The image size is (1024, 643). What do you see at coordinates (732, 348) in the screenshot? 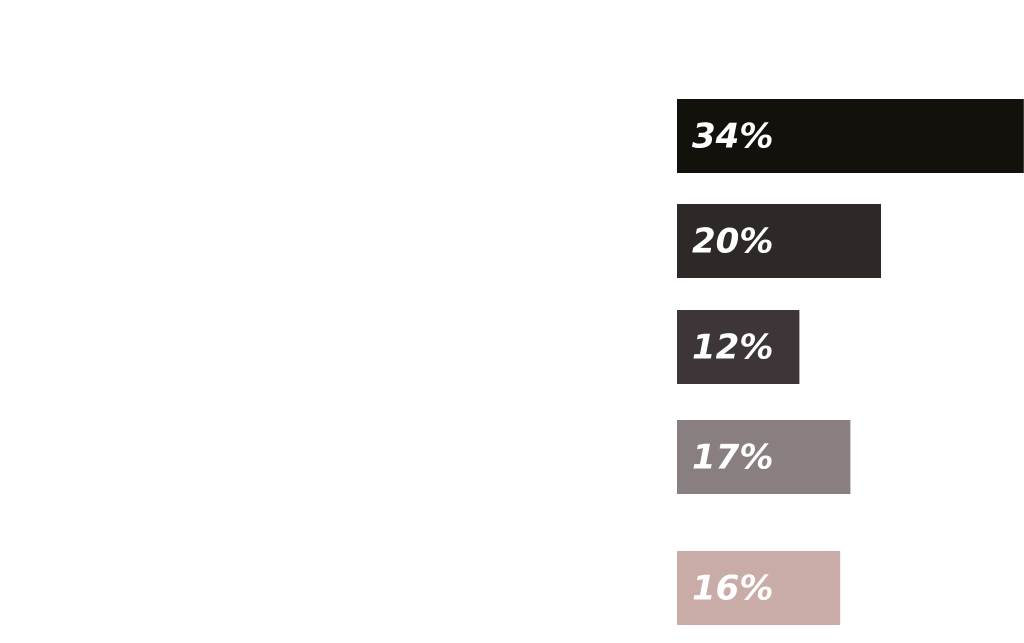
I see `value-label: 12%` at bounding box center [732, 348].